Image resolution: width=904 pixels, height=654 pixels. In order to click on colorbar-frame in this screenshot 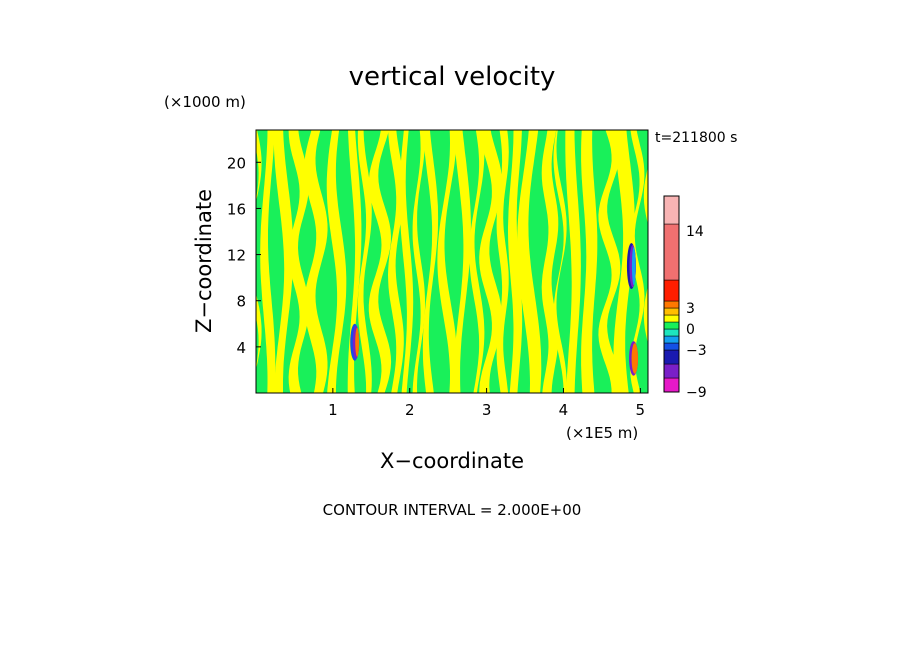, I will do `click(671, 294)`.